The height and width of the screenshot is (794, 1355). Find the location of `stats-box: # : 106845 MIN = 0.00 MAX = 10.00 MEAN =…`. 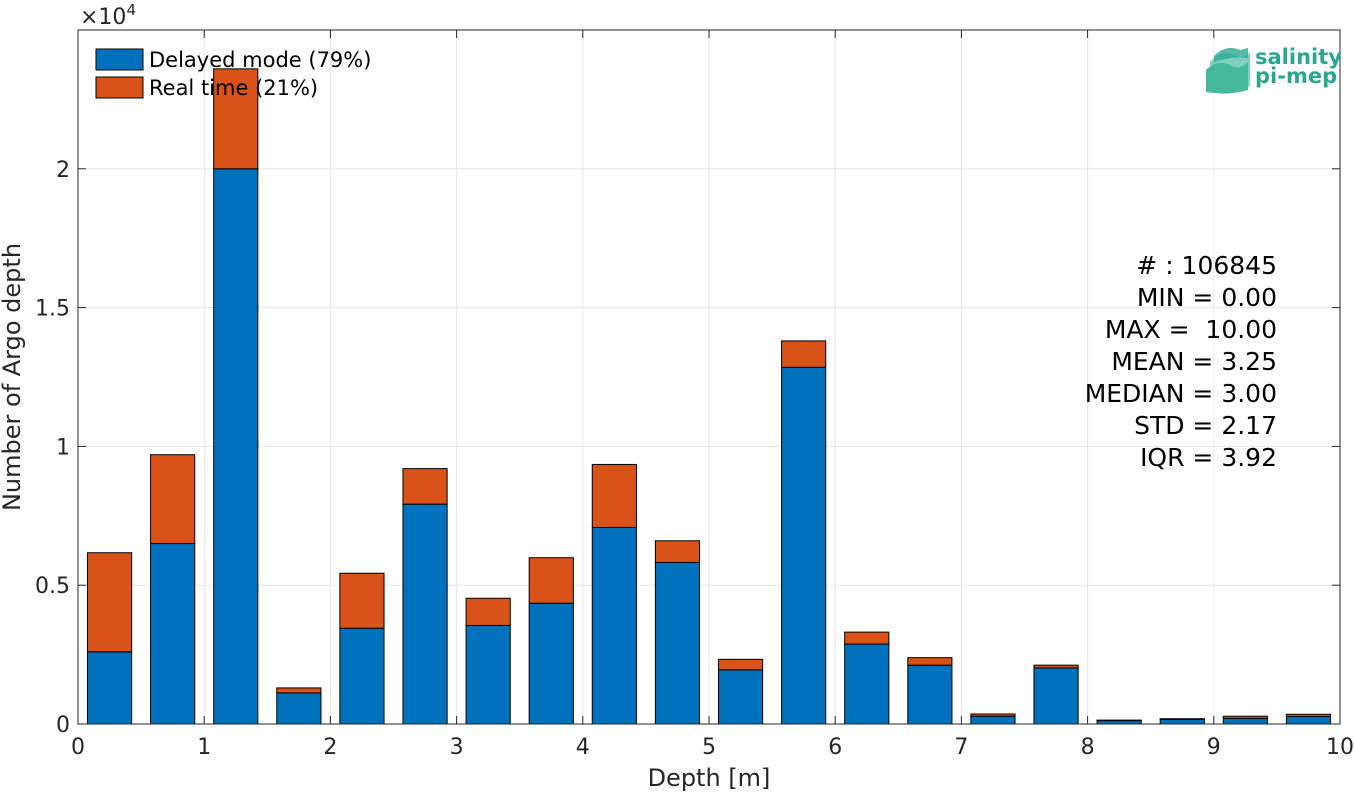

stats-box: # : 106845 MIN = 0.00 MAX = 10.00 MEAN =… is located at coordinates (1181, 361).